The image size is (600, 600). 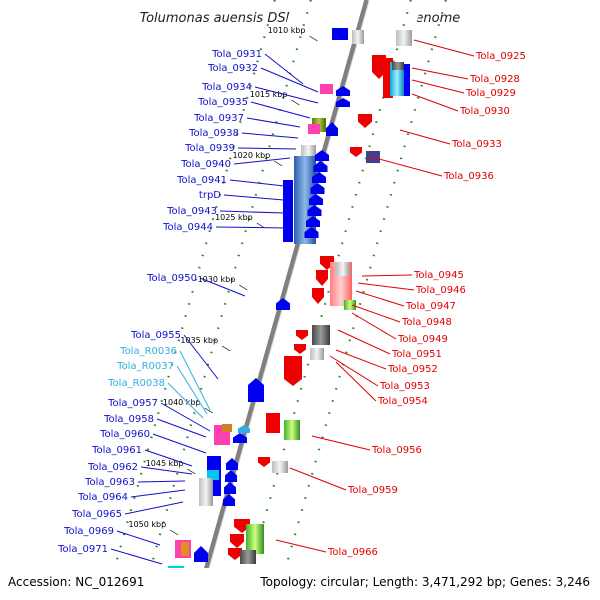 I want to click on left-gene-label: Tola_R0037, so click(x=145, y=366).